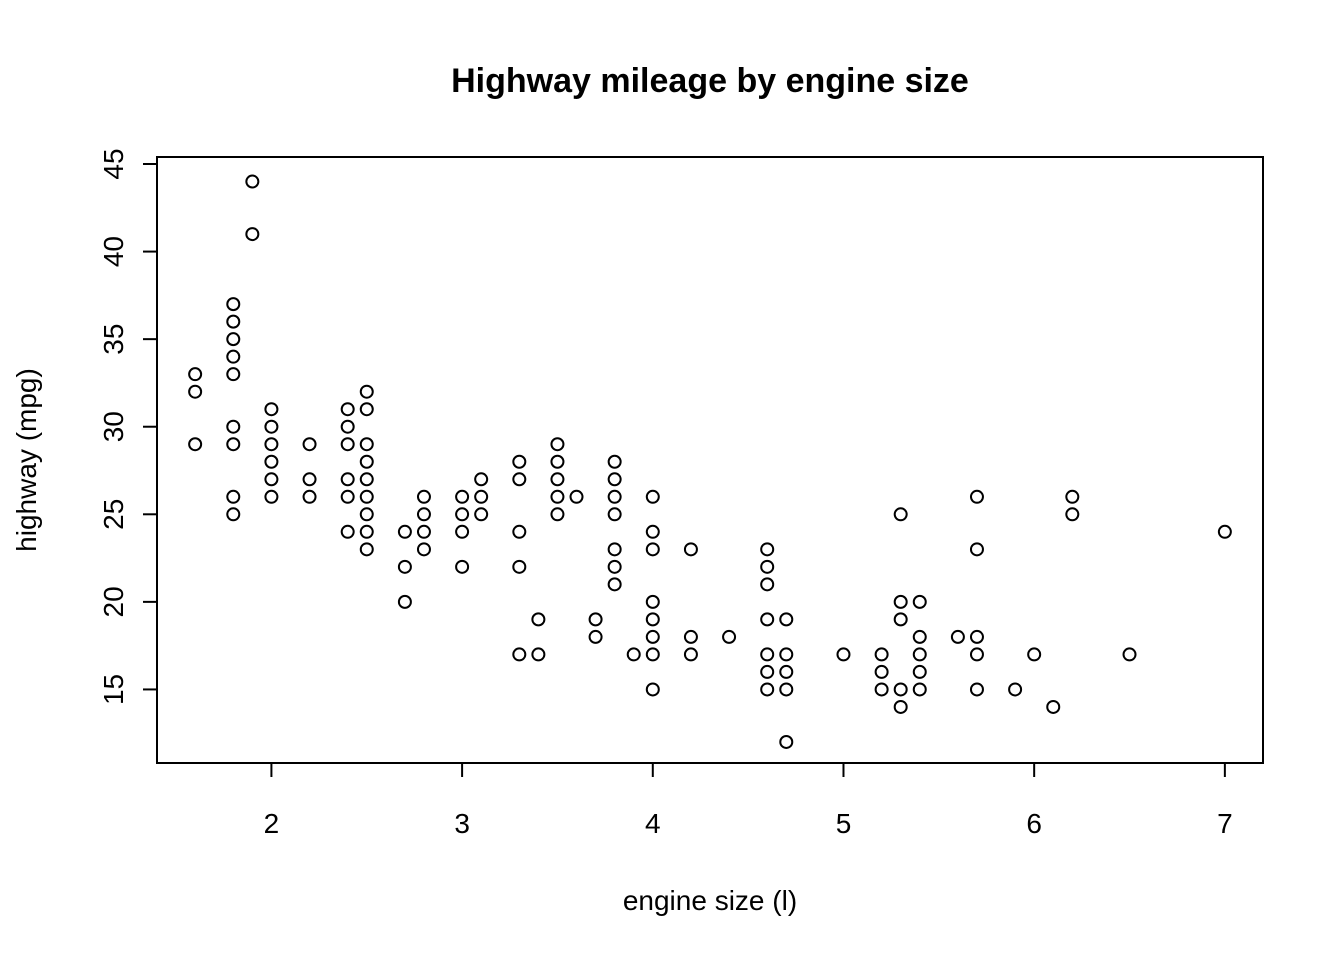  Describe the element at coordinates (653, 823) in the screenshot. I see `x-tick-label: 4` at that location.